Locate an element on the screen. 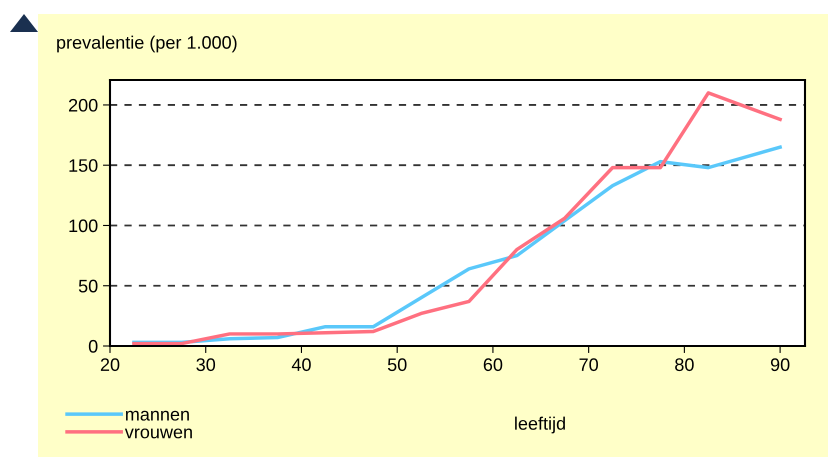  x-tick-label: 70 is located at coordinates (589, 365).